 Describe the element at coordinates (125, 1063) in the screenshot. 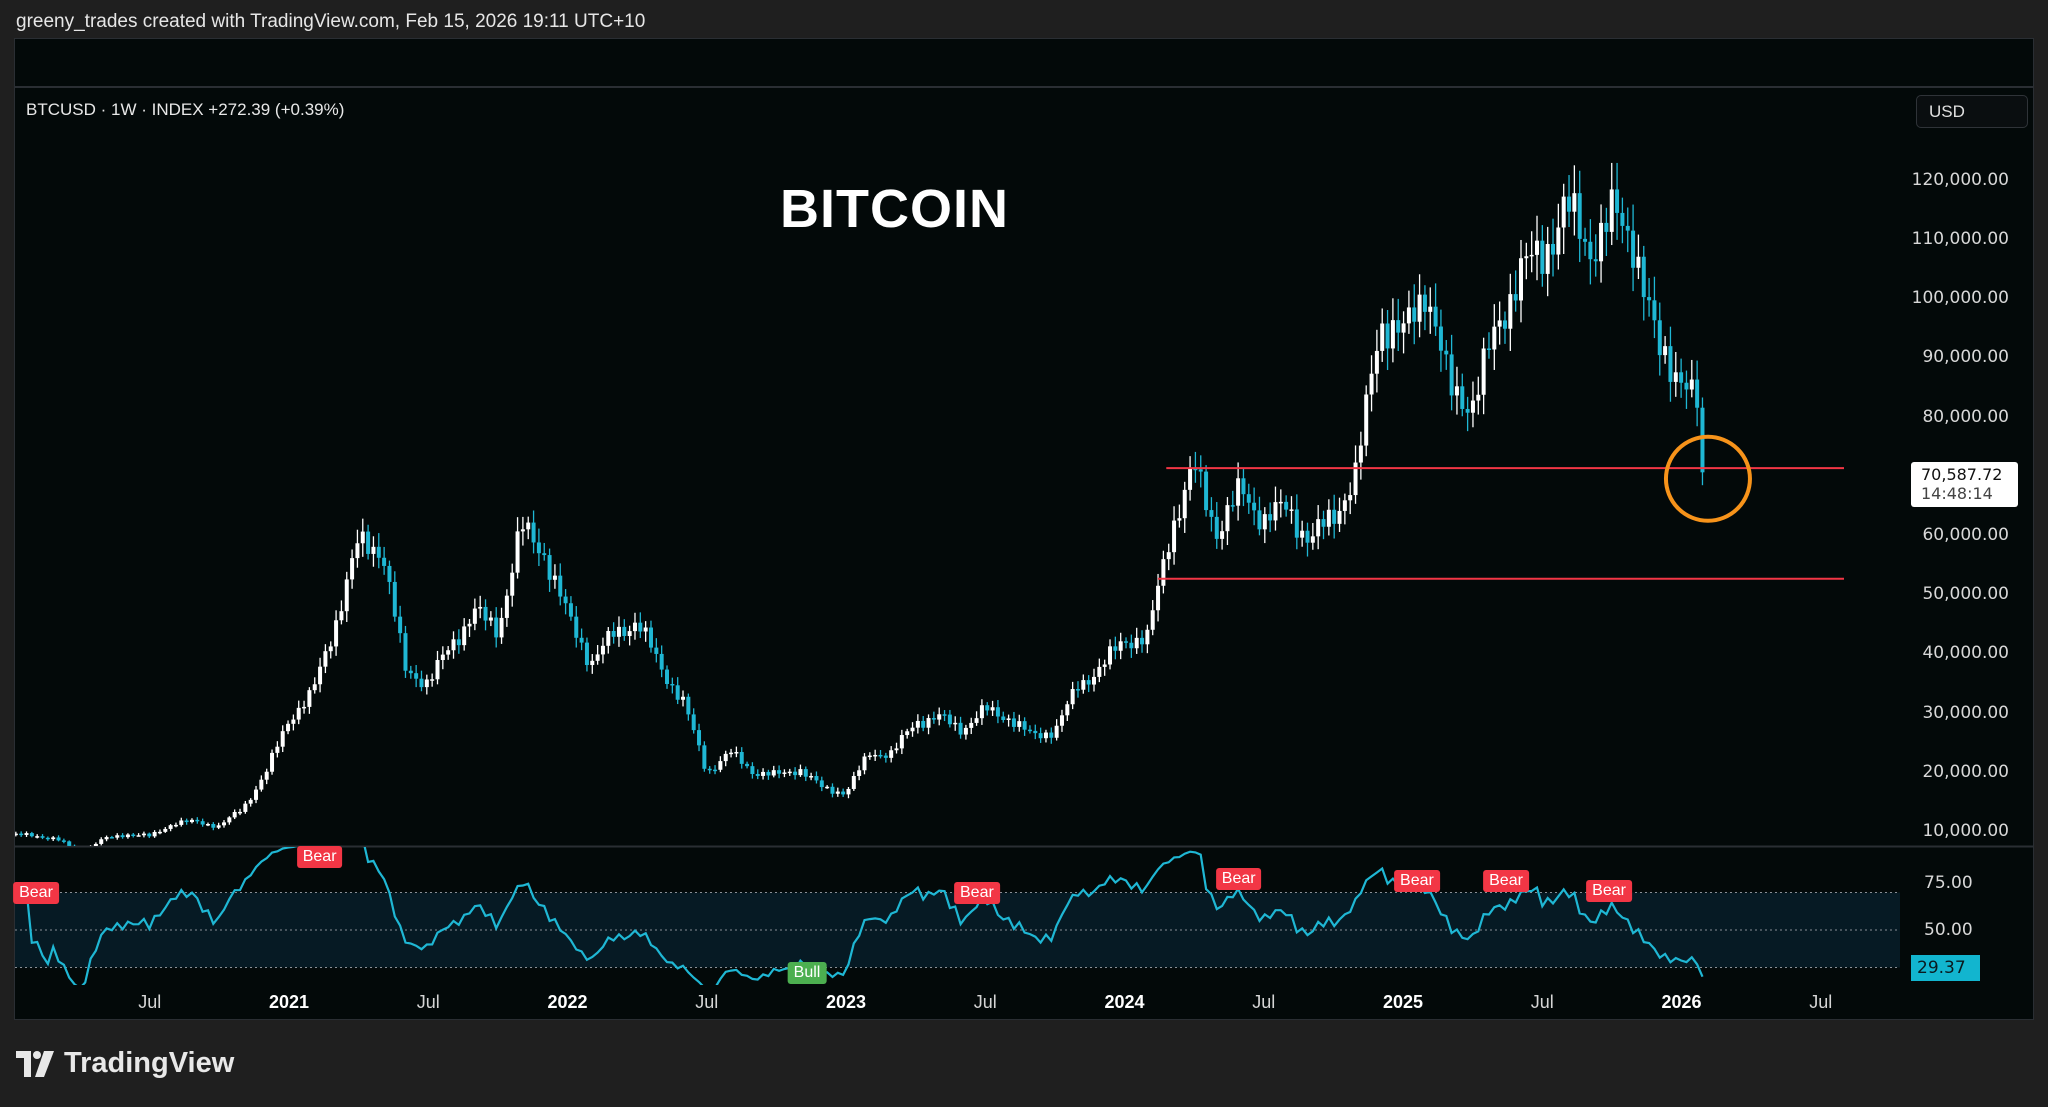

I see `tradingview-logo: TradingView` at that location.